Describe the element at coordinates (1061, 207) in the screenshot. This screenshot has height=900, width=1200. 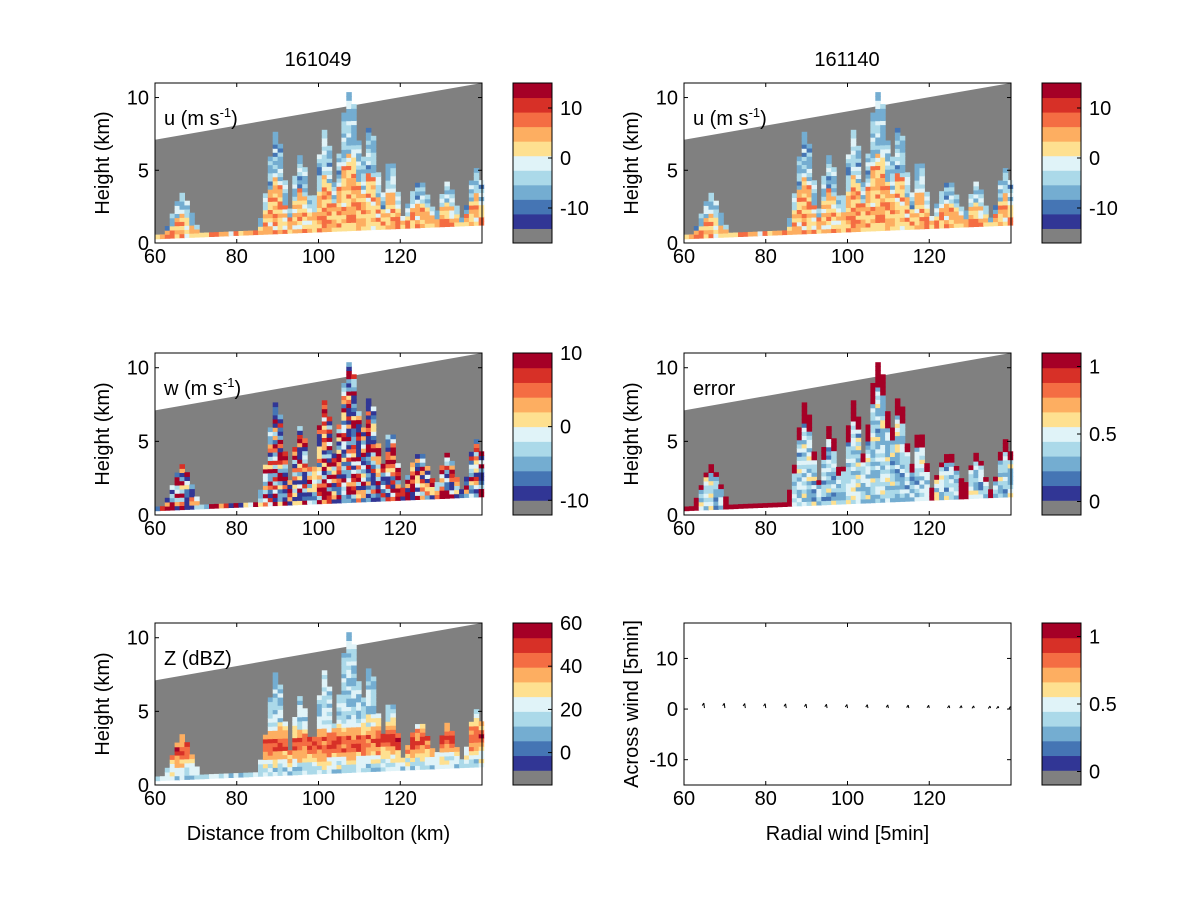
I see `colorbar-segment` at that location.